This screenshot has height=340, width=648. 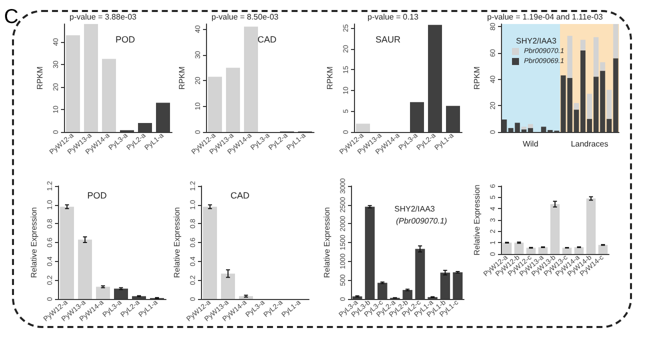 What do you see at coordinates (537, 41) in the screenshot?
I see `legend-title: SHY2/IAA3` at bounding box center [537, 41].